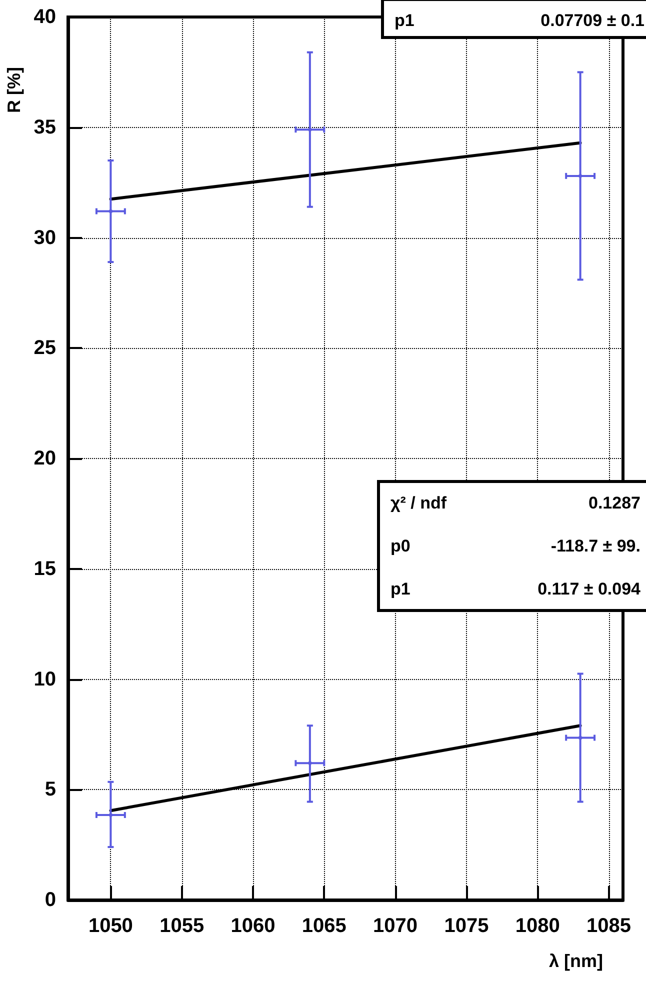  What do you see at coordinates (45, 127) in the screenshot?
I see `y-tick-label: 35` at bounding box center [45, 127].